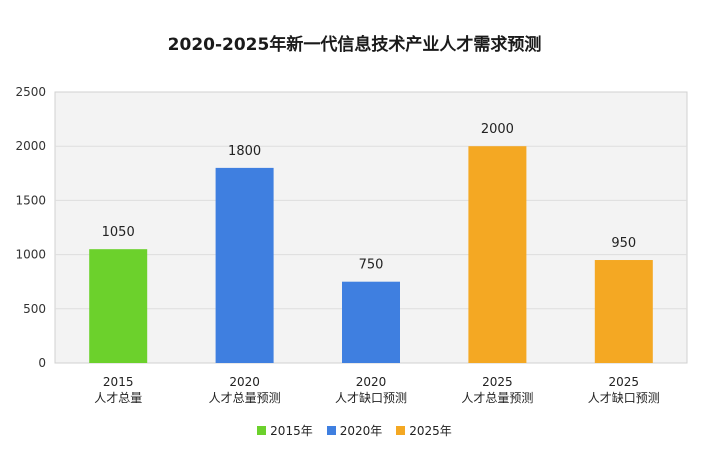 The width and height of the screenshot is (709, 472). Describe the element at coordinates (30, 227) in the screenshot. I see `y-axis-ticks: 0 500 1000 1500 2000 2500` at that location.